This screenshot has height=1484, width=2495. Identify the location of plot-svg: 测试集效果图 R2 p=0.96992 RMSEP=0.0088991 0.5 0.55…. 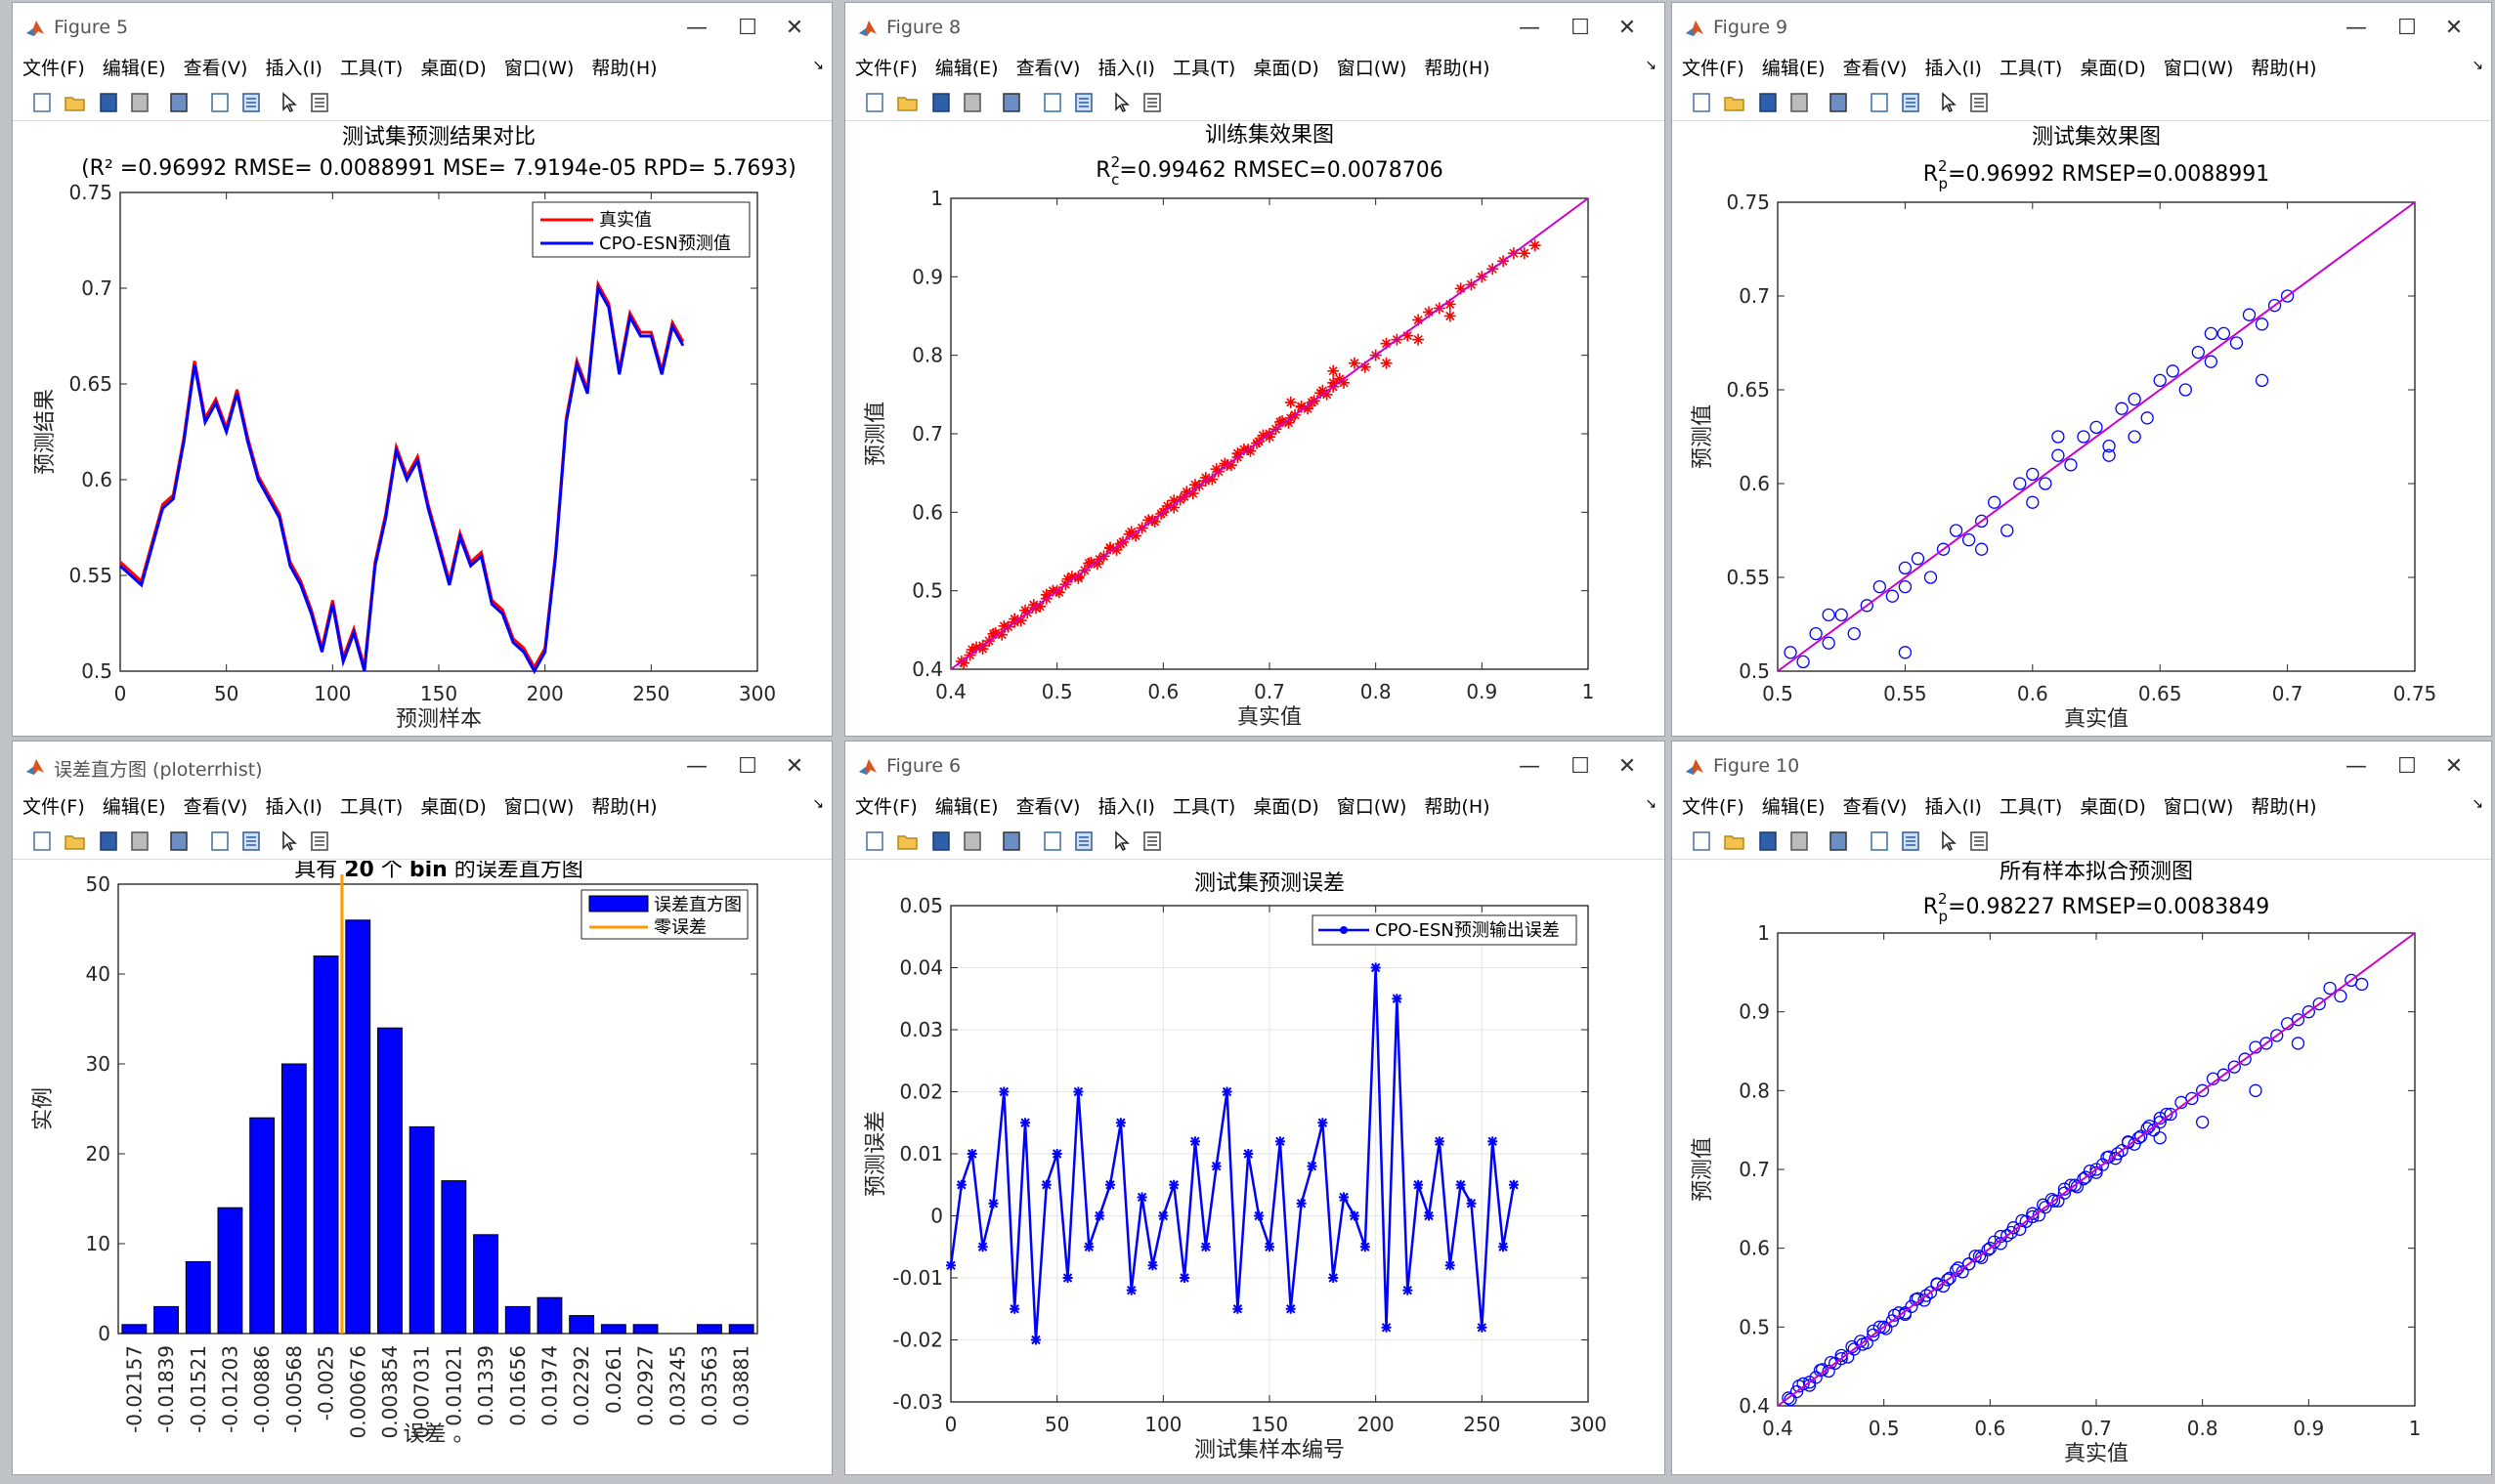
(2082, 429).